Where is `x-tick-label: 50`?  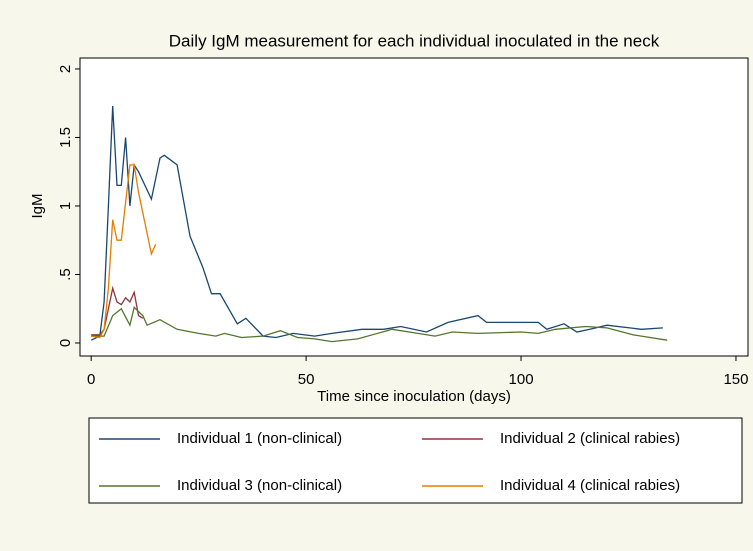 x-tick-label: 50 is located at coordinates (306, 379).